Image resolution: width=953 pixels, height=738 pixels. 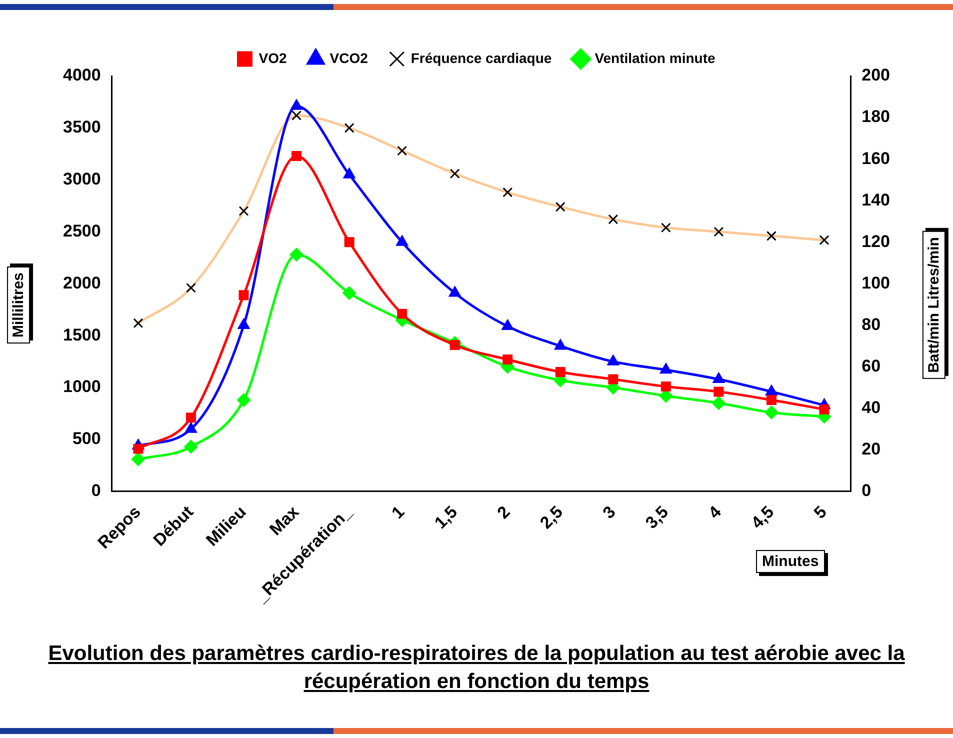 I want to click on y-tick-label: 500, so click(x=86, y=438).